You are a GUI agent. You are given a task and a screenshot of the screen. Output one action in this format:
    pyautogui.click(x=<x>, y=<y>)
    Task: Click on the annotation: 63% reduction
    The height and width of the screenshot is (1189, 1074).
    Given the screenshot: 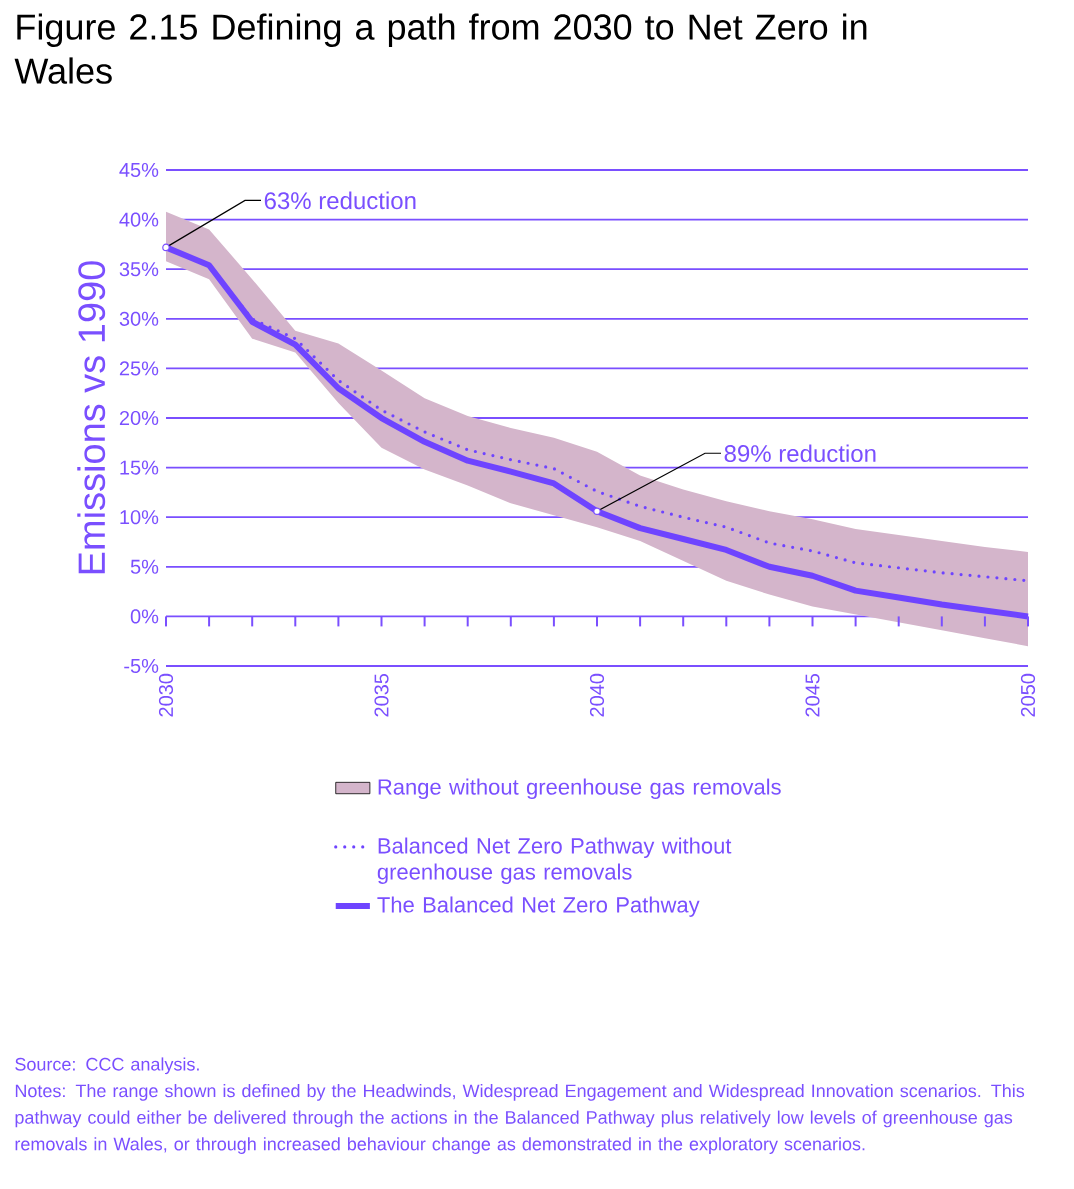 What is the action you would take?
    pyautogui.click(x=340, y=200)
    